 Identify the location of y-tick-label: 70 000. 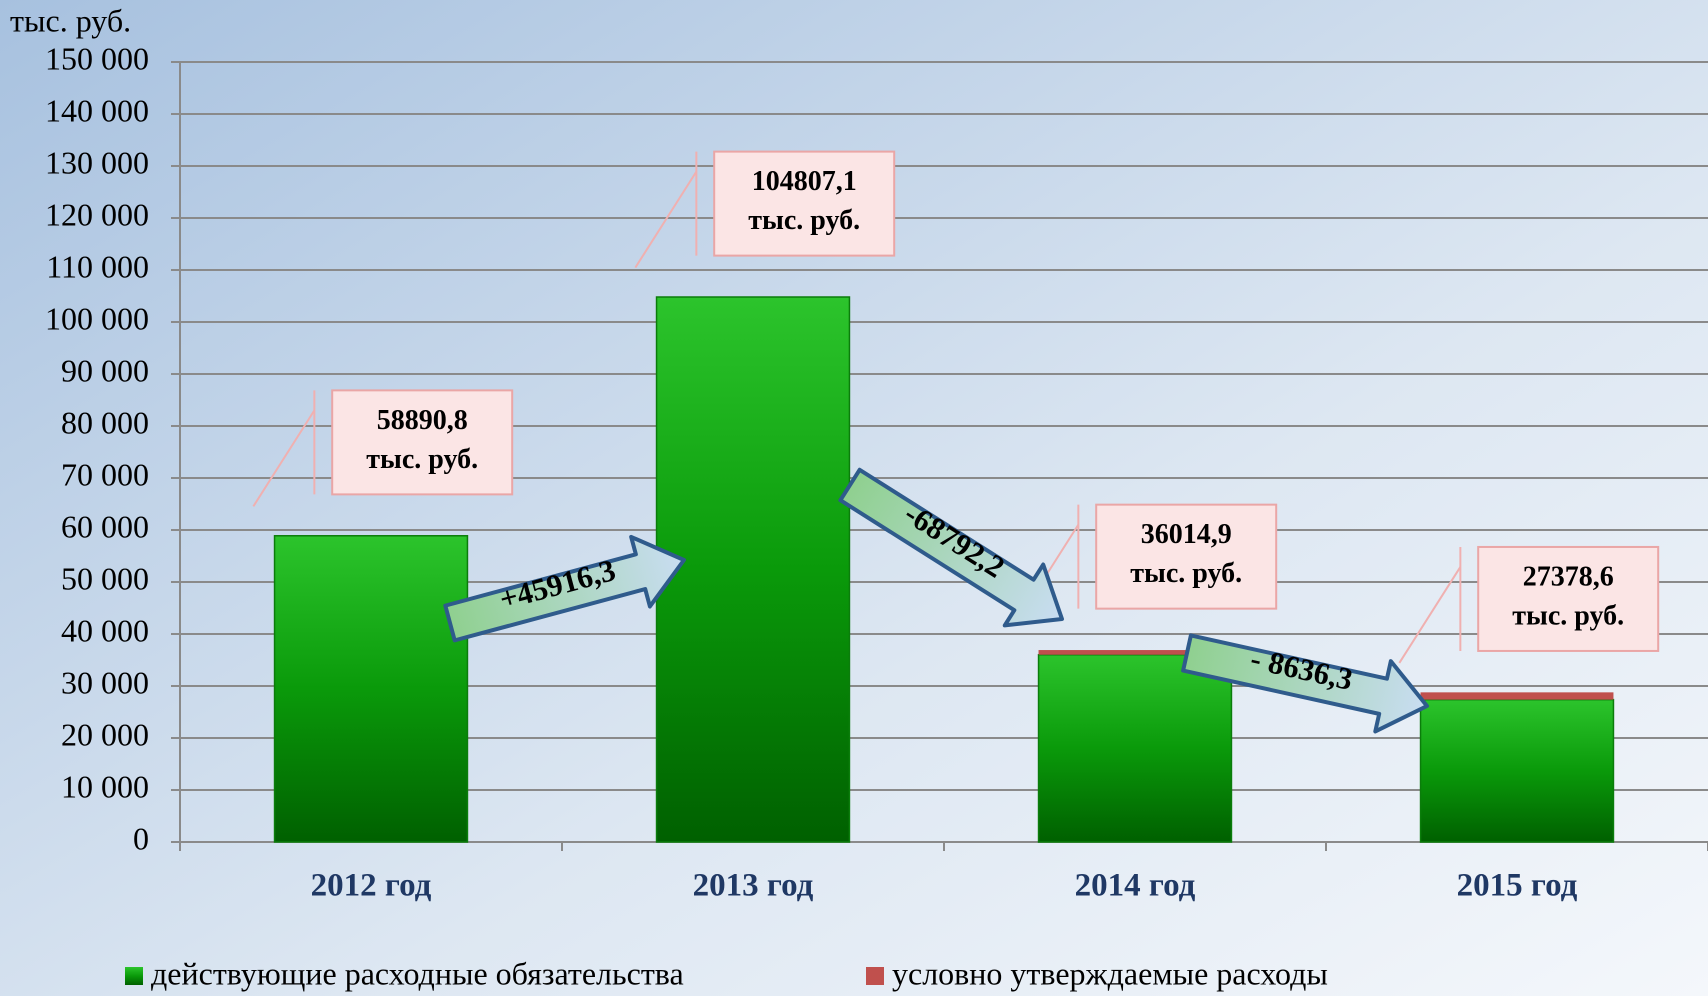
(105, 474).